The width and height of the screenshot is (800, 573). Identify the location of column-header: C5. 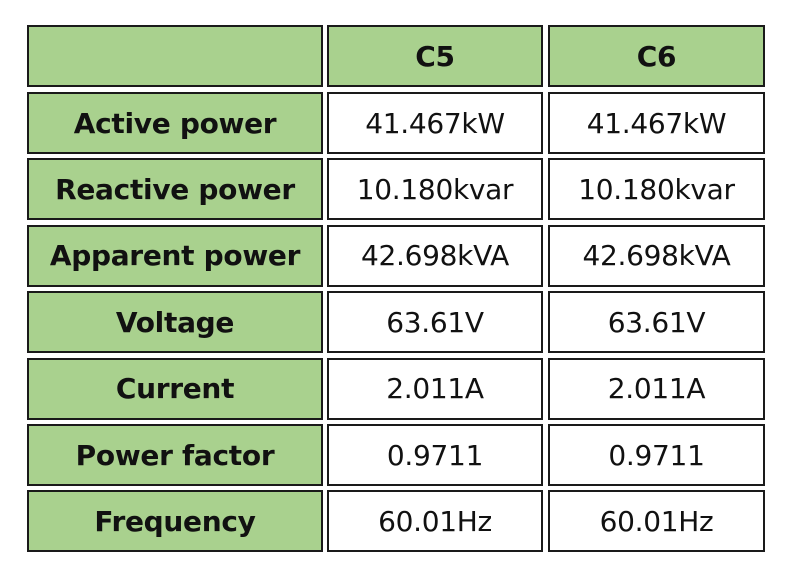
(435, 56).